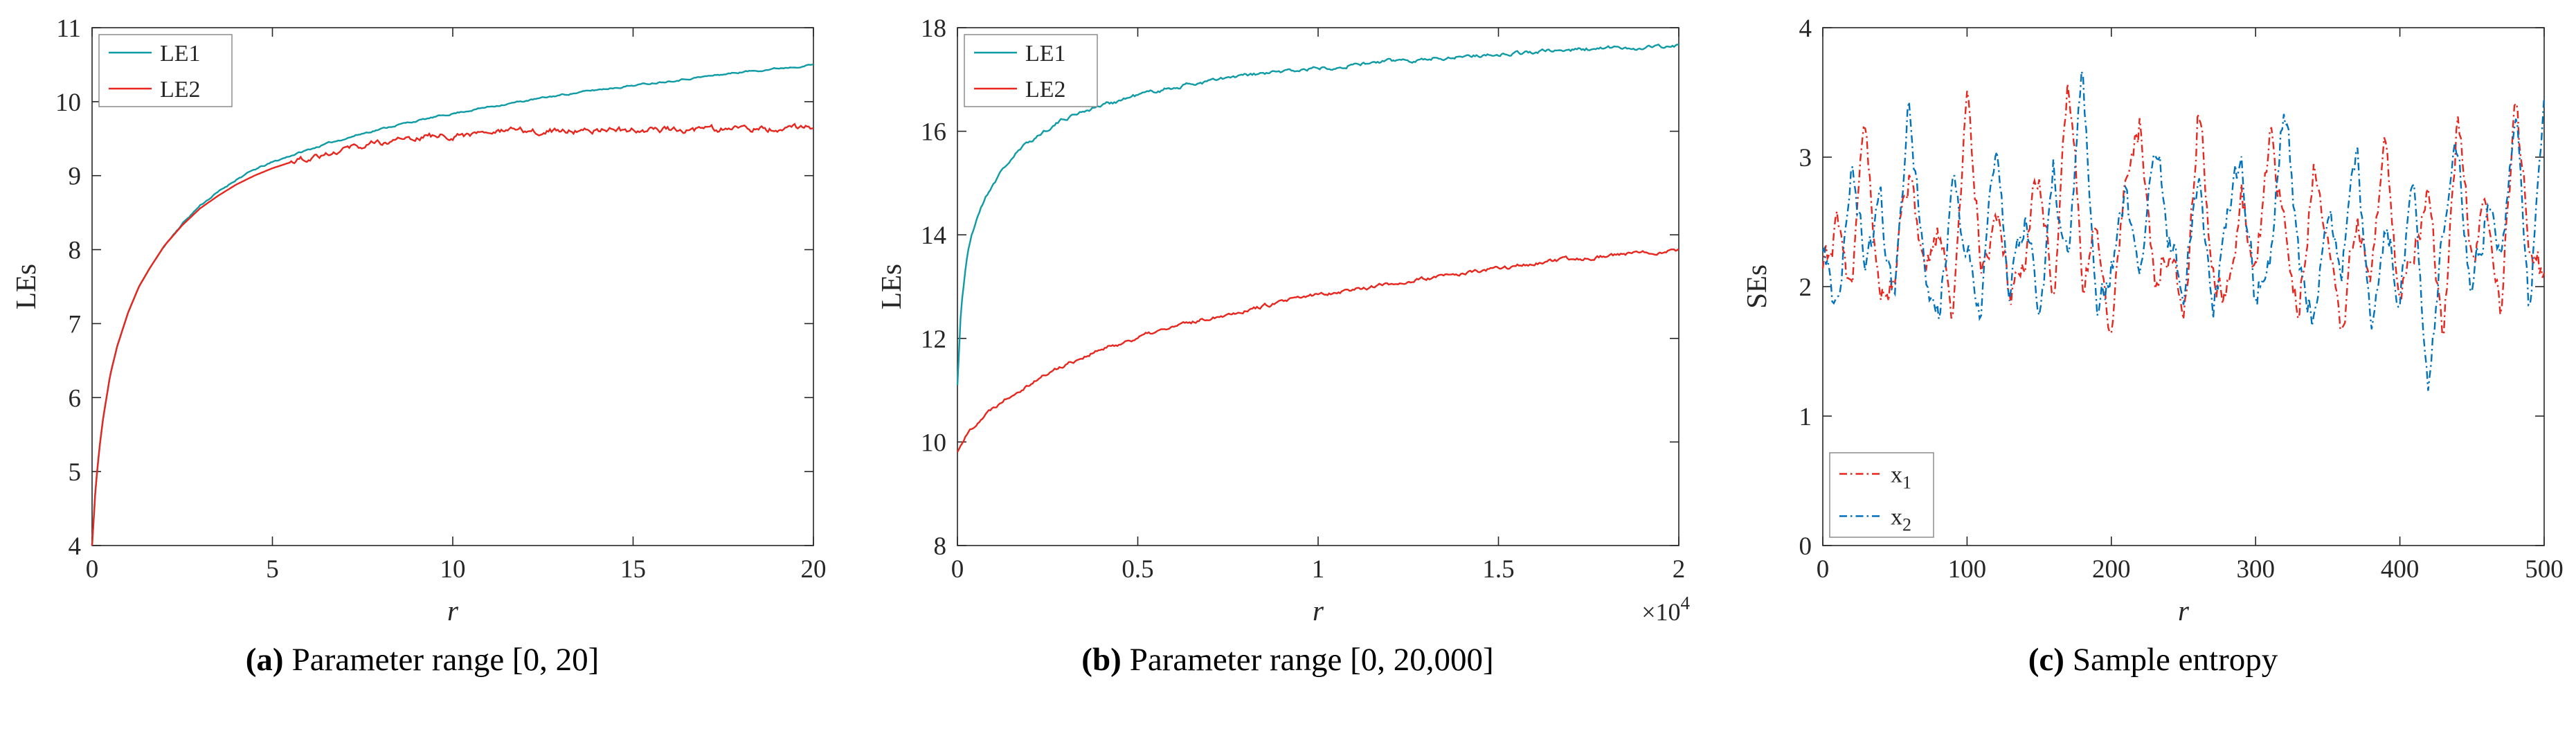  What do you see at coordinates (453, 569) in the screenshot?
I see `x-tick-label: 10` at bounding box center [453, 569].